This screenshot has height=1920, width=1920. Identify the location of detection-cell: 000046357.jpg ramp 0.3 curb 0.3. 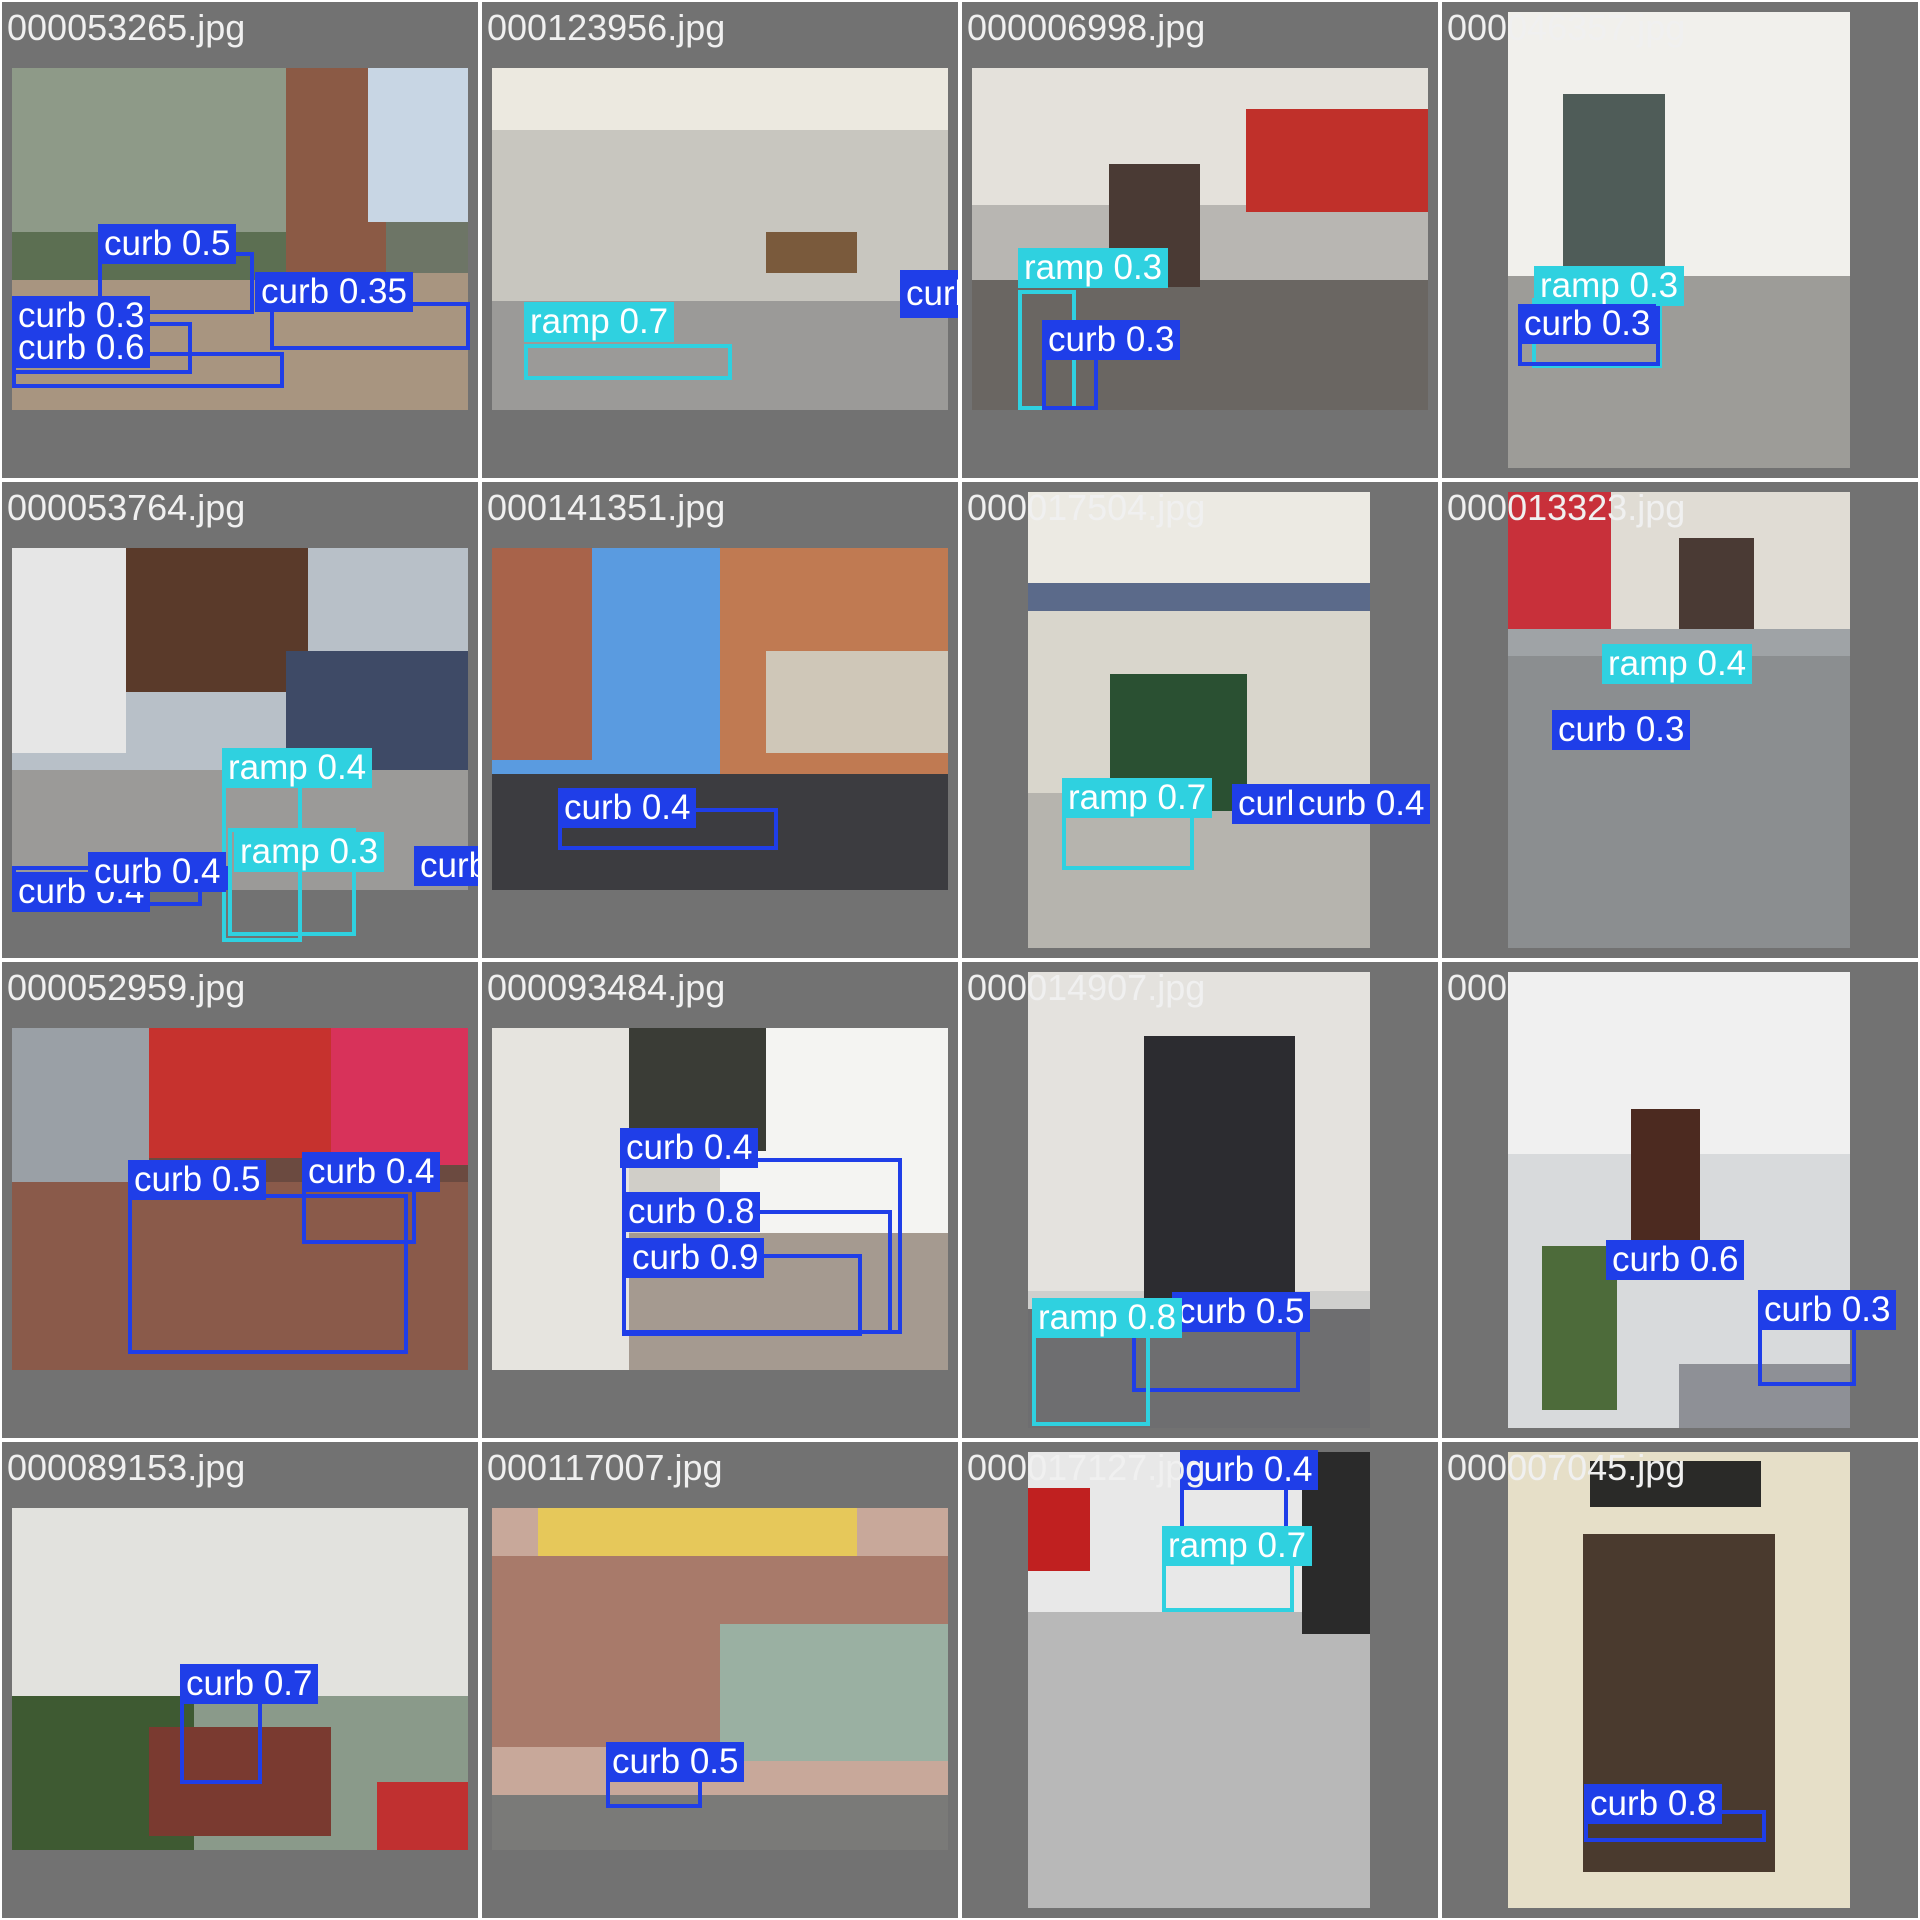
(1680, 240).